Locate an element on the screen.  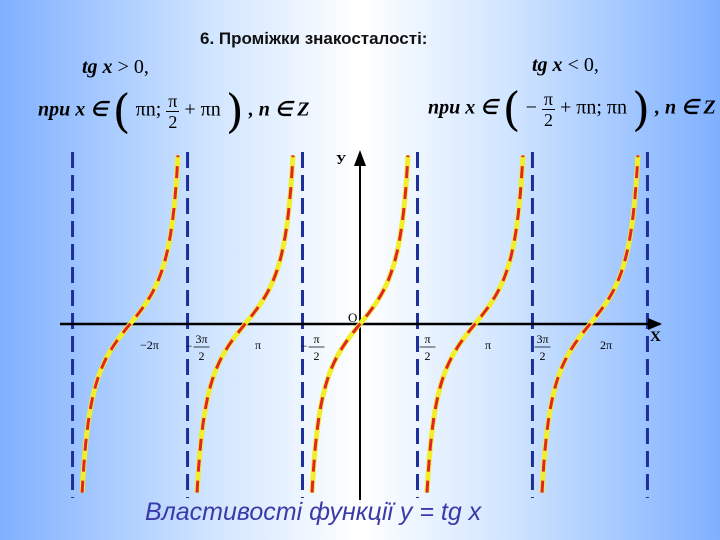
right-interval-n-in: , n ∈ Z is located at coordinates (685, 107).